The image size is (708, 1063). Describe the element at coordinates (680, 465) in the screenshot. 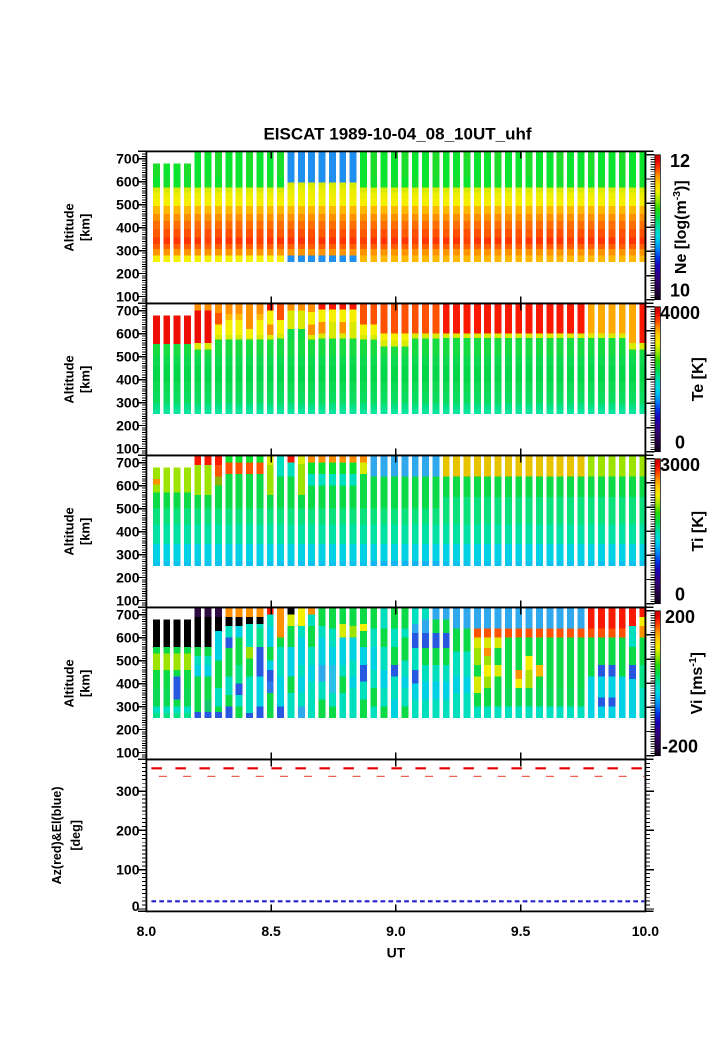

I see `svg-text: 3000` at that location.